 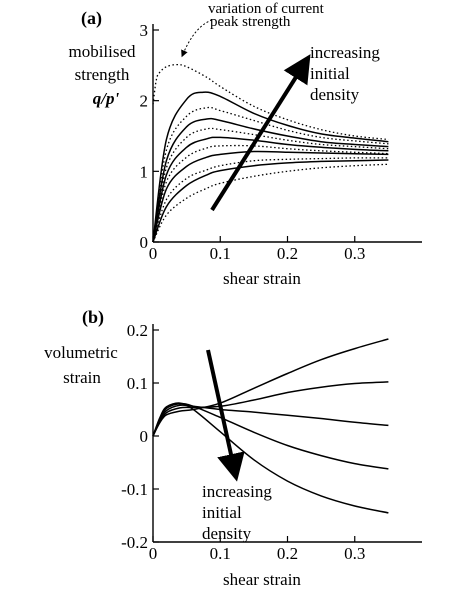 I want to click on chart-b-trend-text-line2: initial, so click(x=222, y=512).